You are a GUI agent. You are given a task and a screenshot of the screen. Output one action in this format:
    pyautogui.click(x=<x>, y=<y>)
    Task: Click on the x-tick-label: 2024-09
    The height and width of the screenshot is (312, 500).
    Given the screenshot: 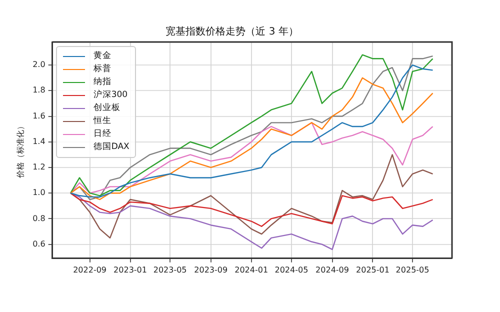 What is the action you would take?
    pyautogui.click(x=332, y=269)
    